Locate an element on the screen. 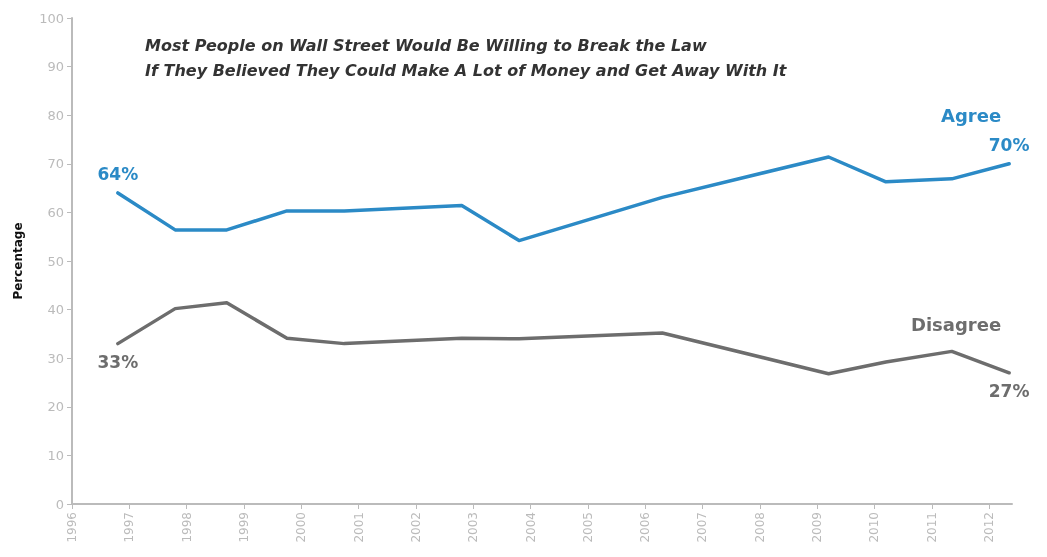  x-tick-label: 1997 is located at coordinates (129, 527).